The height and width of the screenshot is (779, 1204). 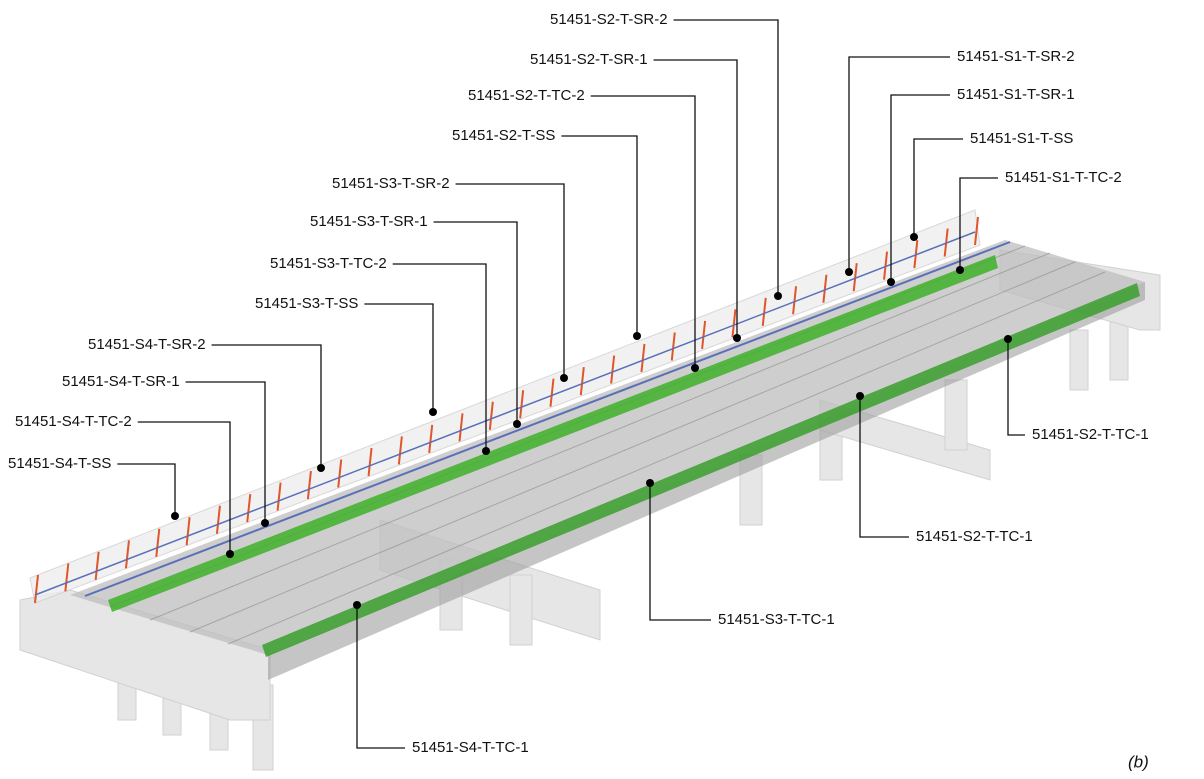 I want to click on label: 51451-S2-T-SS, so click(x=503, y=135).